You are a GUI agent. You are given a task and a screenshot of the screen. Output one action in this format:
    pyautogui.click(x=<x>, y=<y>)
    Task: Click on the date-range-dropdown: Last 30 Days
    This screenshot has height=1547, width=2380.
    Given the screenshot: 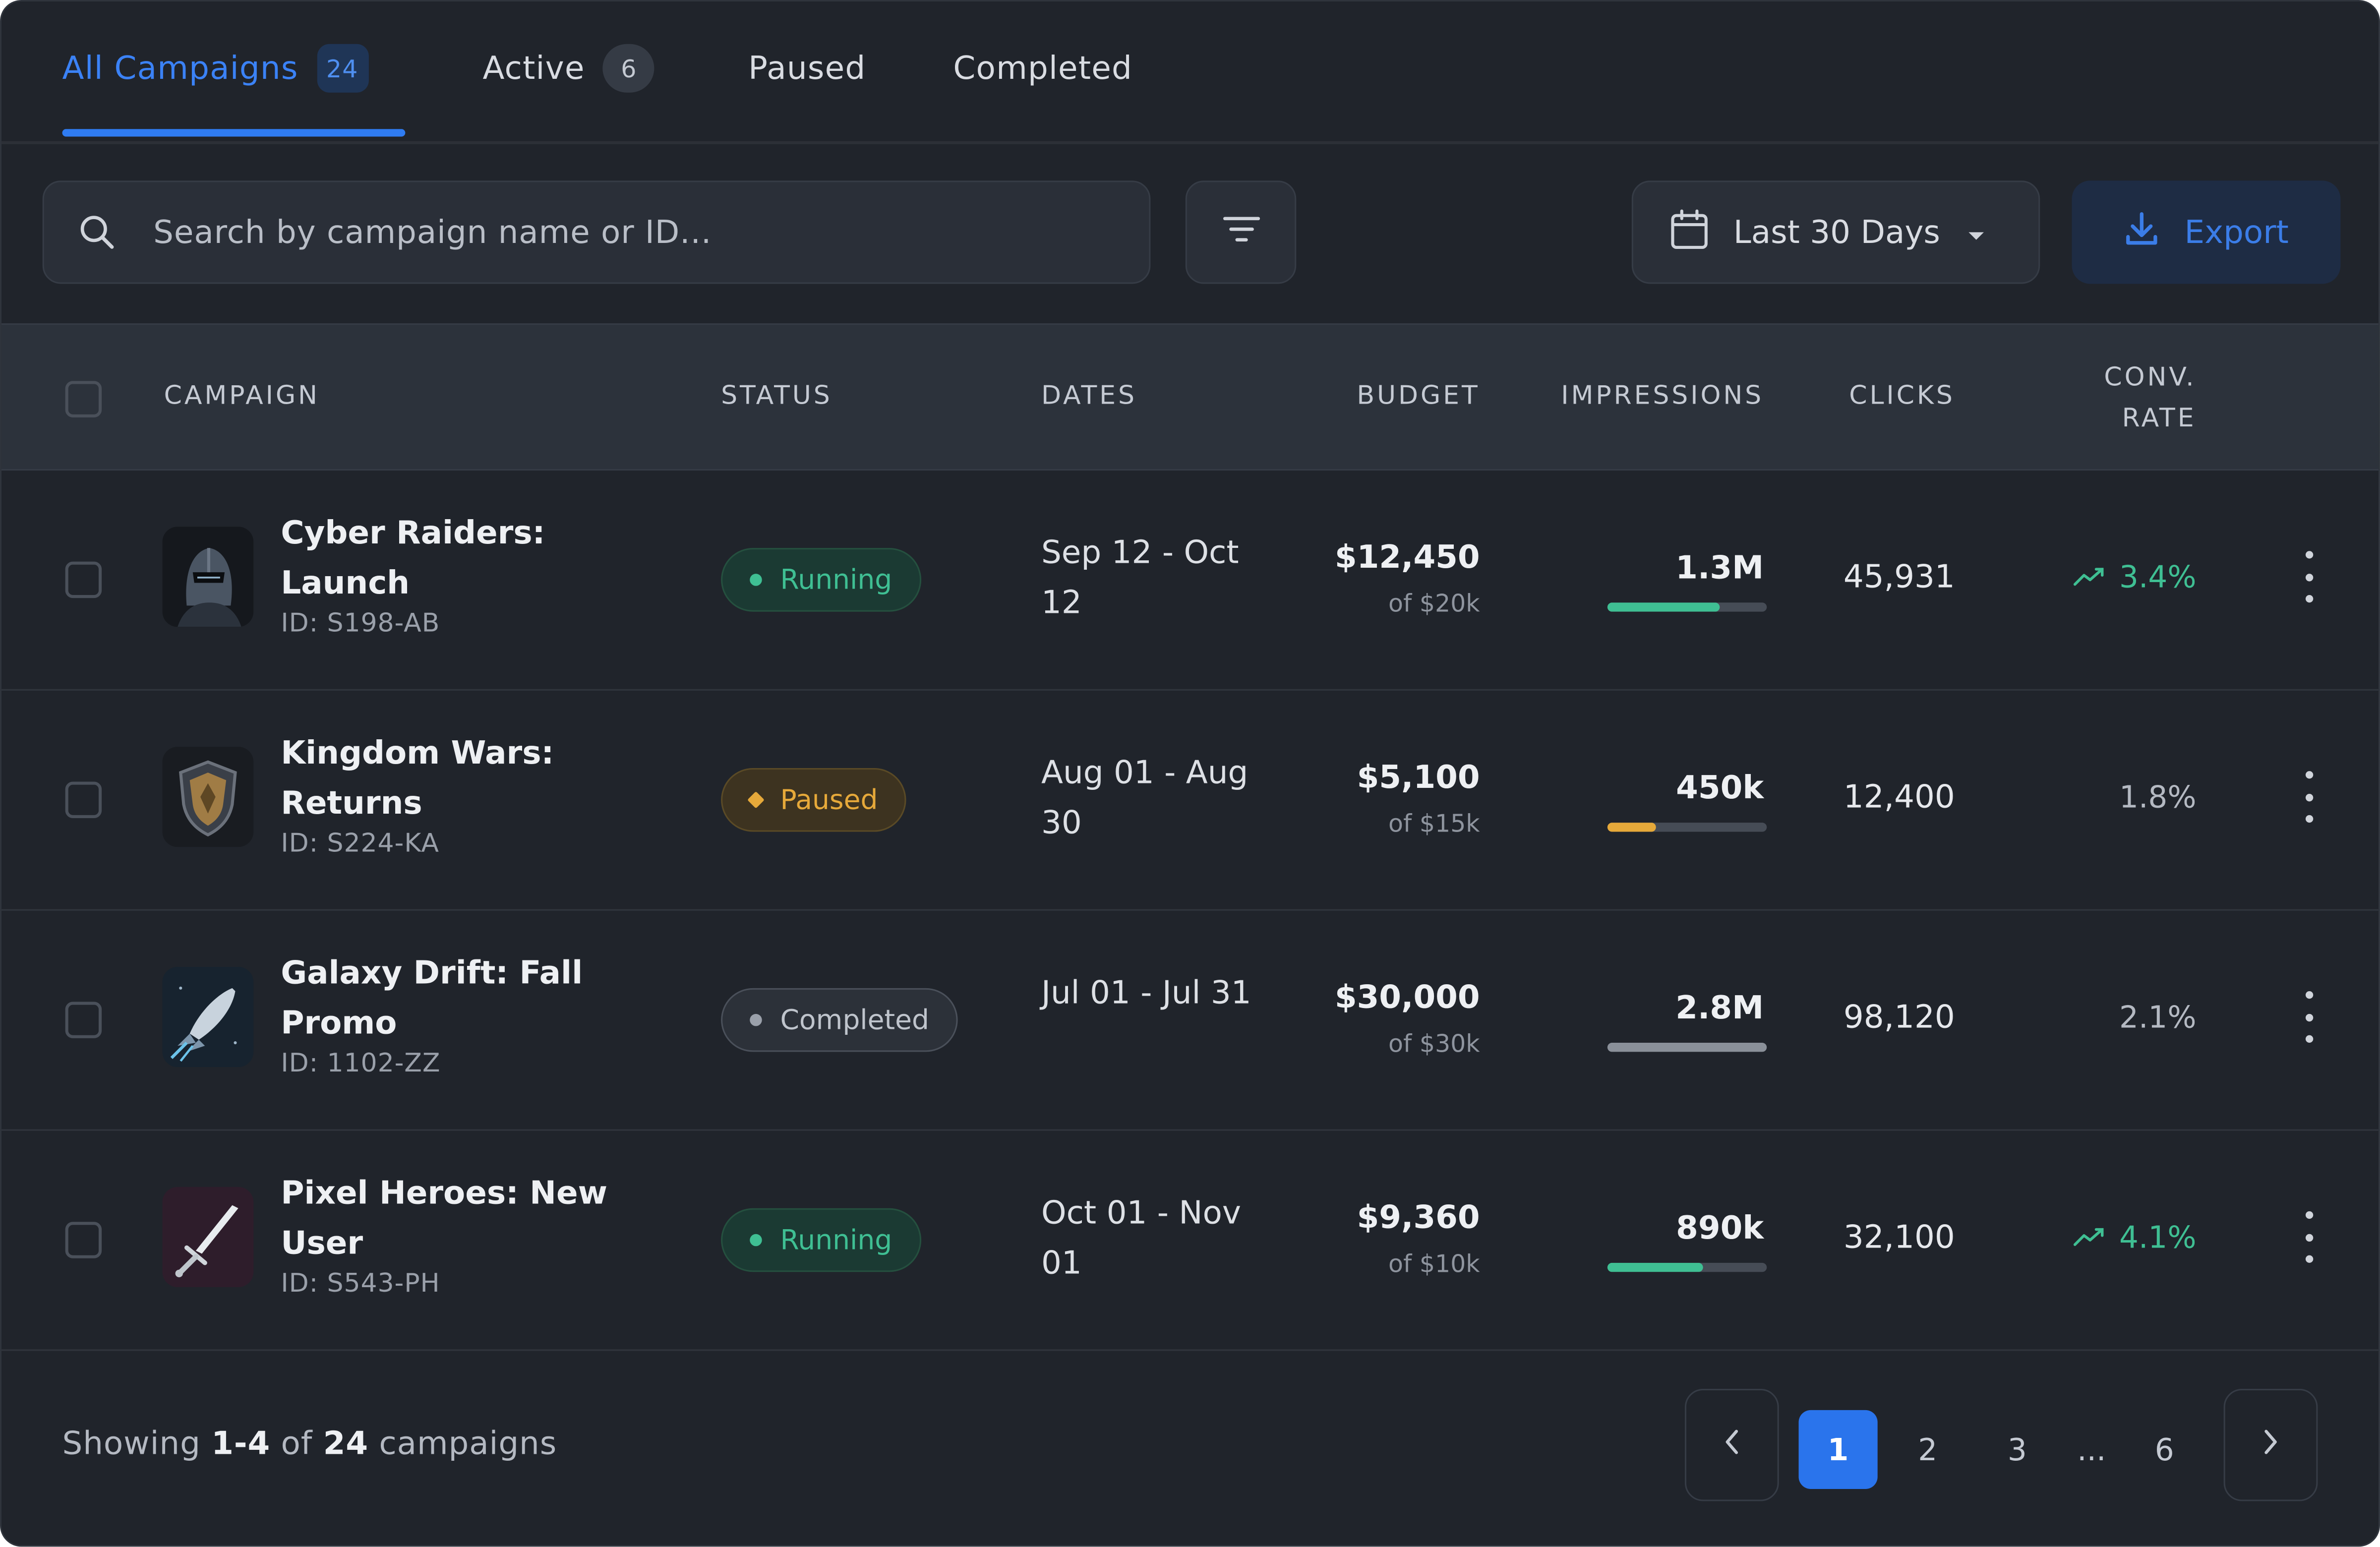 What is the action you would take?
    pyautogui.click(x=1835, y=232)
    